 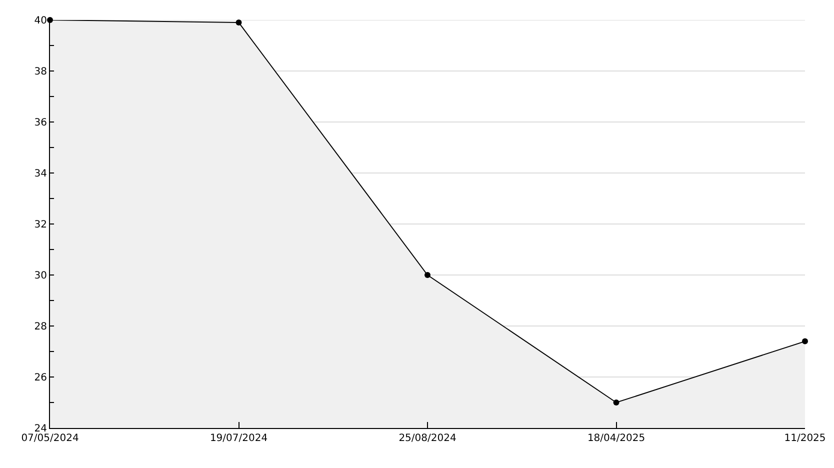 What do you see at coordinates (40, 327) in the screenshot?
I see `y-tick-label: 28` at bounding box center [40, 327].